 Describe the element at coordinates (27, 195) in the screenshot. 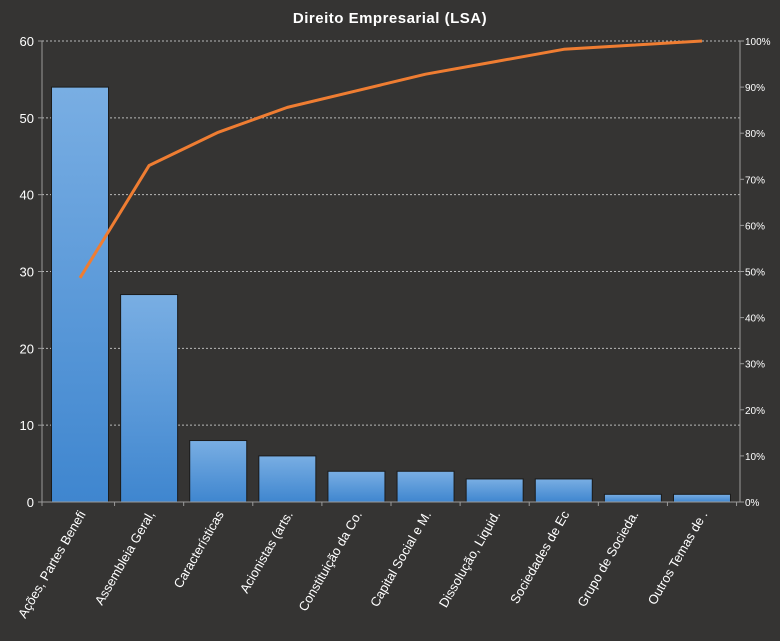

I see `y-axis-tick-label: 40` at that location.